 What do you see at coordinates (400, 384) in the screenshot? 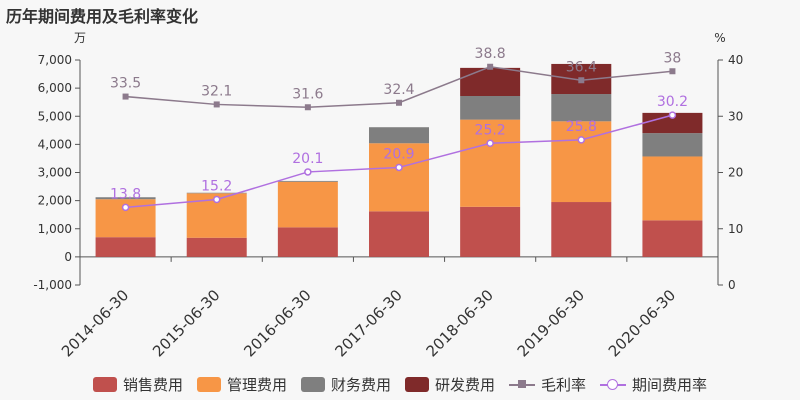
I see `legend: 销售费用 管理费用 财务费用 研发费用 毛利率 期间费用率` at bounding box center [400, 384].